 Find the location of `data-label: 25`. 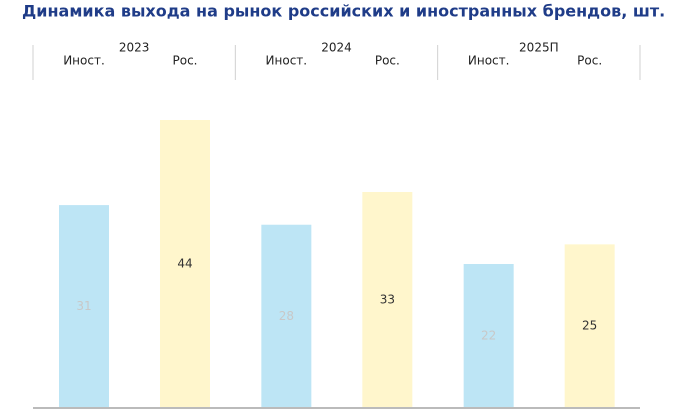

data-label: 25 is located at coordinates (589, 326).